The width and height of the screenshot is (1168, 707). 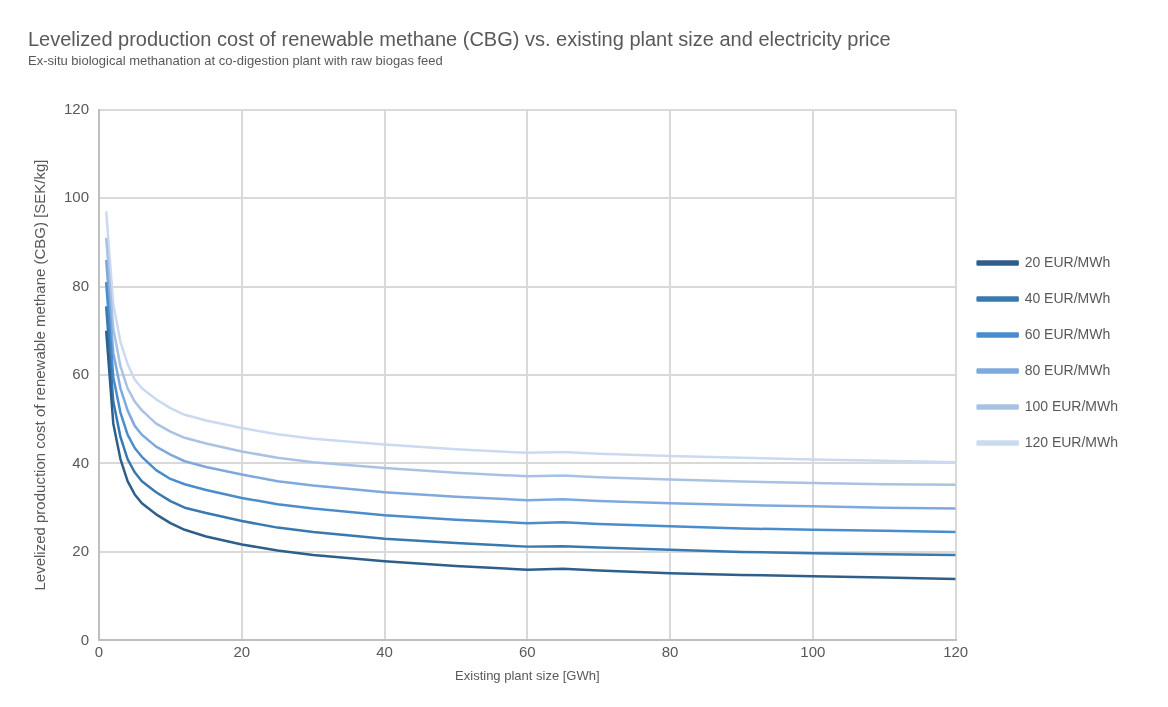 I want to click on legend-label: 100 EUR/MWh, so click(x=1071, y=405).